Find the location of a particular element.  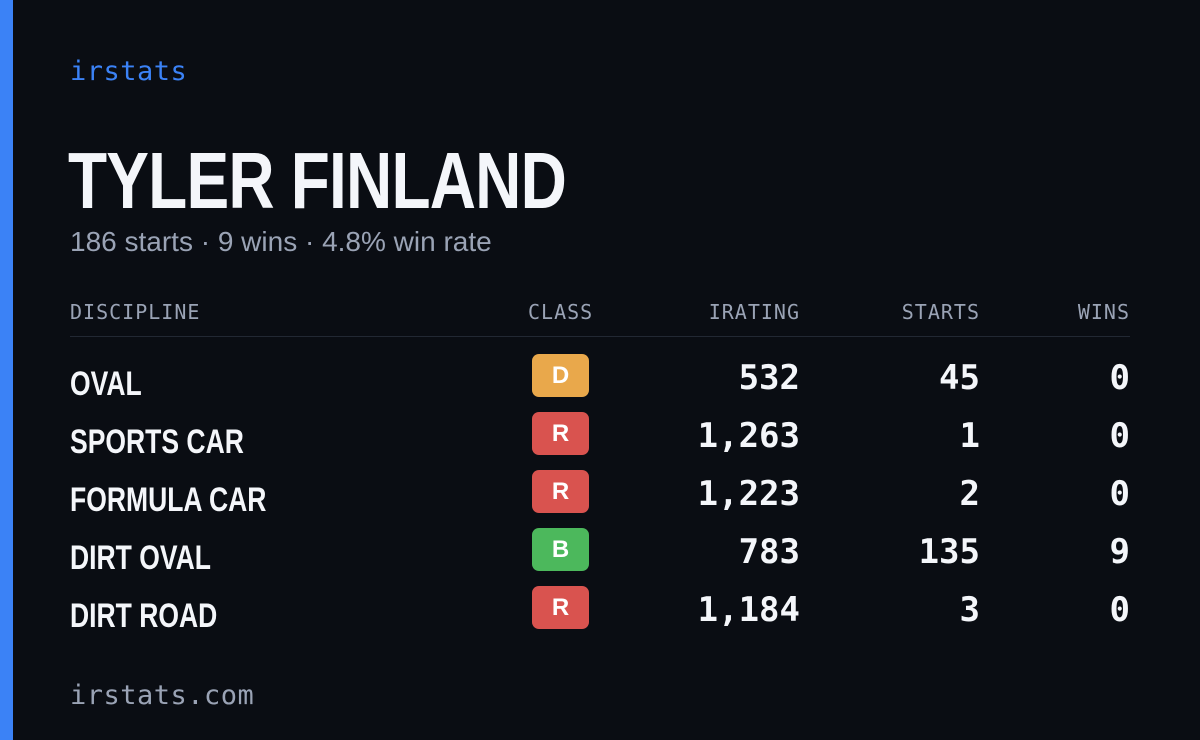

wins-value: 9 is located at coordinates (1119, 552).